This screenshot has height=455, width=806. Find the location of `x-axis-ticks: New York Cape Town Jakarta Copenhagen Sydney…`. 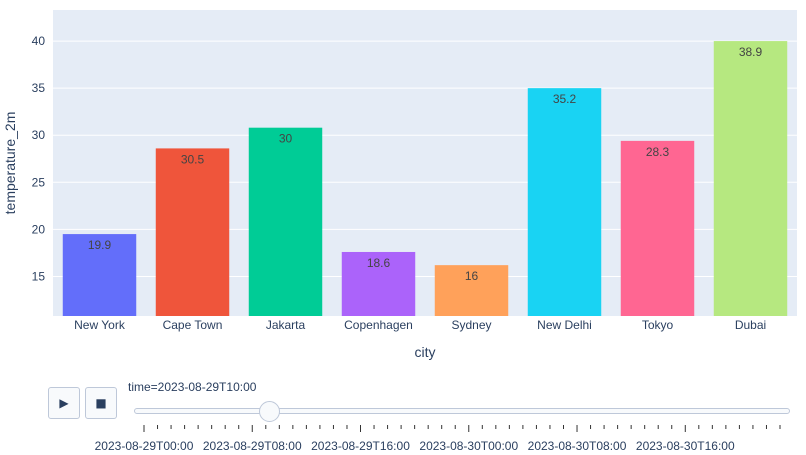

x-axis-ticks: New York Cape Town Jakarta Copenhagen Sydney… is located at coordinates (420, 325).